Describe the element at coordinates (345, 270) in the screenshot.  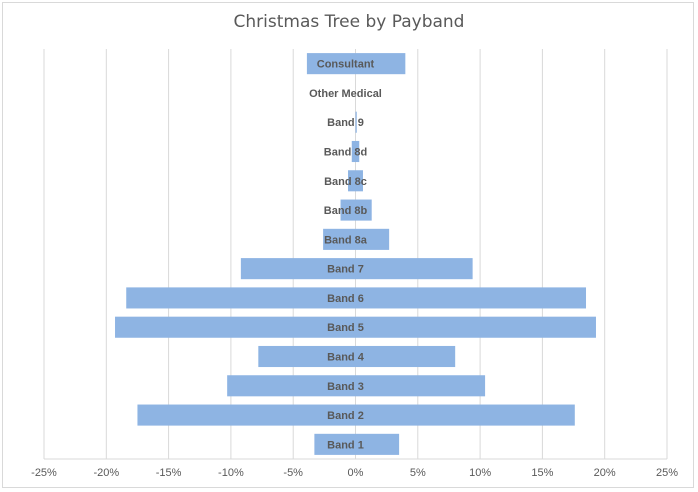
I see `category-label: Band 7` at that location.